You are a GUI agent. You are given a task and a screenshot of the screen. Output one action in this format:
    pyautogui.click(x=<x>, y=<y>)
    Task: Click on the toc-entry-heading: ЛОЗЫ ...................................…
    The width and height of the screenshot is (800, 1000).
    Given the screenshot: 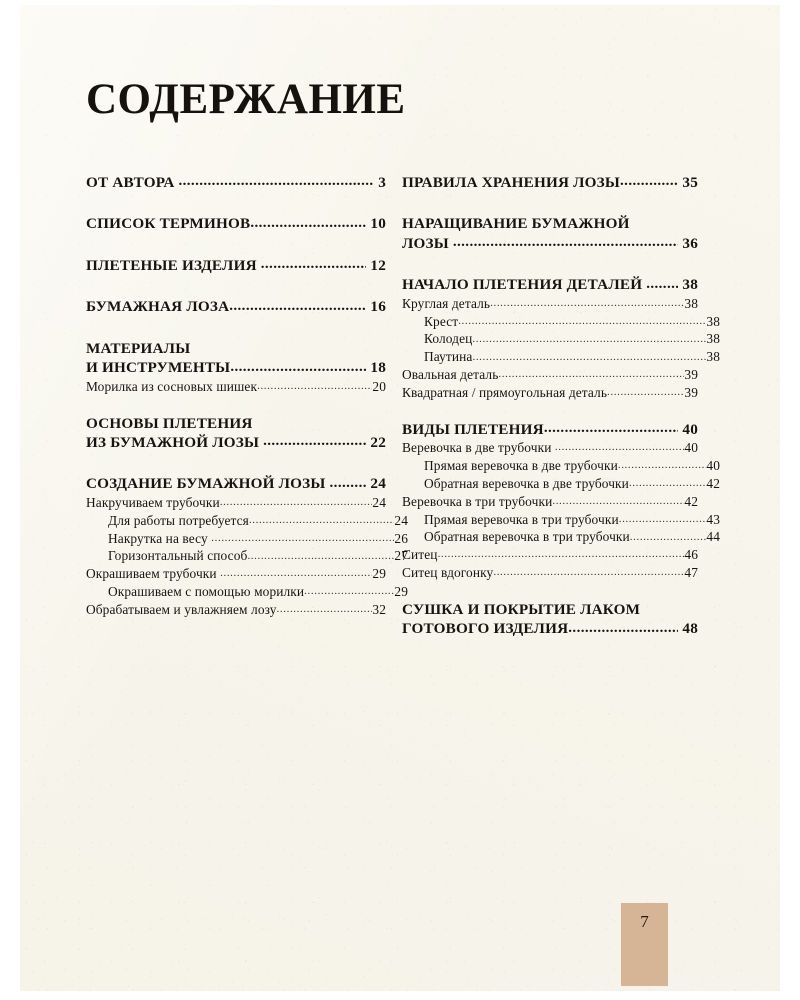 What is the action you would take?
    pyautogui.click(x=550, y=243)
    